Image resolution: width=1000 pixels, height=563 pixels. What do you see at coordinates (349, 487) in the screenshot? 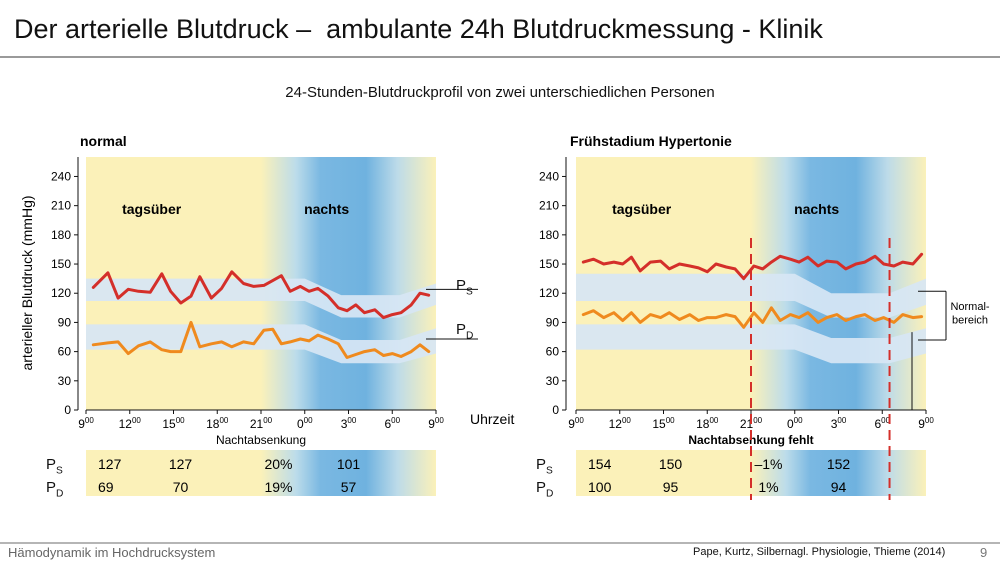
I see `pd-cell: 57` at bounding box center [349, 487].